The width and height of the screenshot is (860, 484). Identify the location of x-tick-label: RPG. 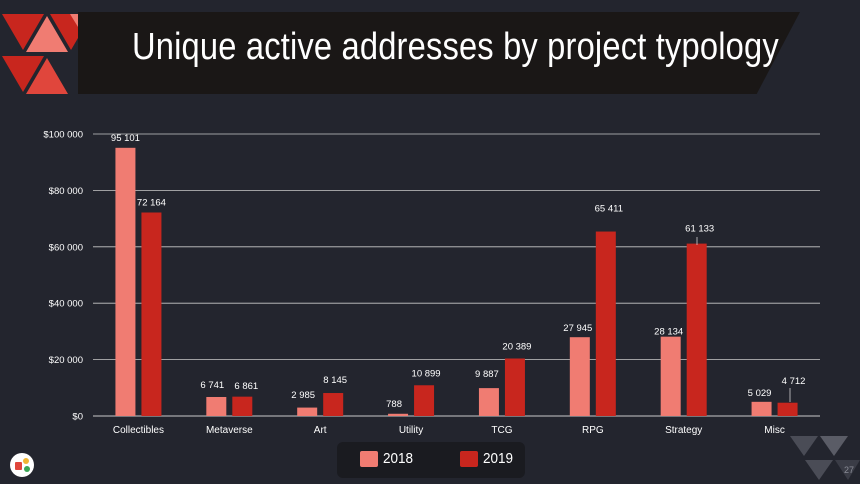
(593, 430).